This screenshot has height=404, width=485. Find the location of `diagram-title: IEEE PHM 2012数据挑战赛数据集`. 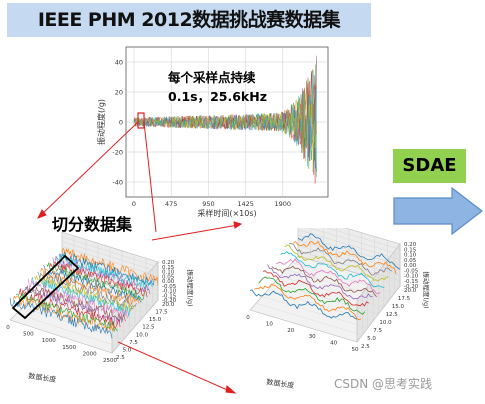

diagram-title: IEEE PHM 2012数据挑战赛数据集 is located at coordinates (189, 20).